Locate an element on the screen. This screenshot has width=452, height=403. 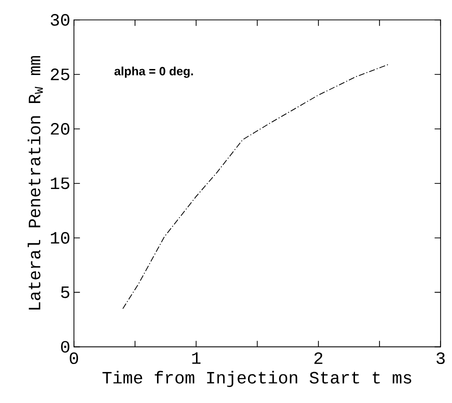
y-tick-label: 30 is located at coordinates (60, 20).